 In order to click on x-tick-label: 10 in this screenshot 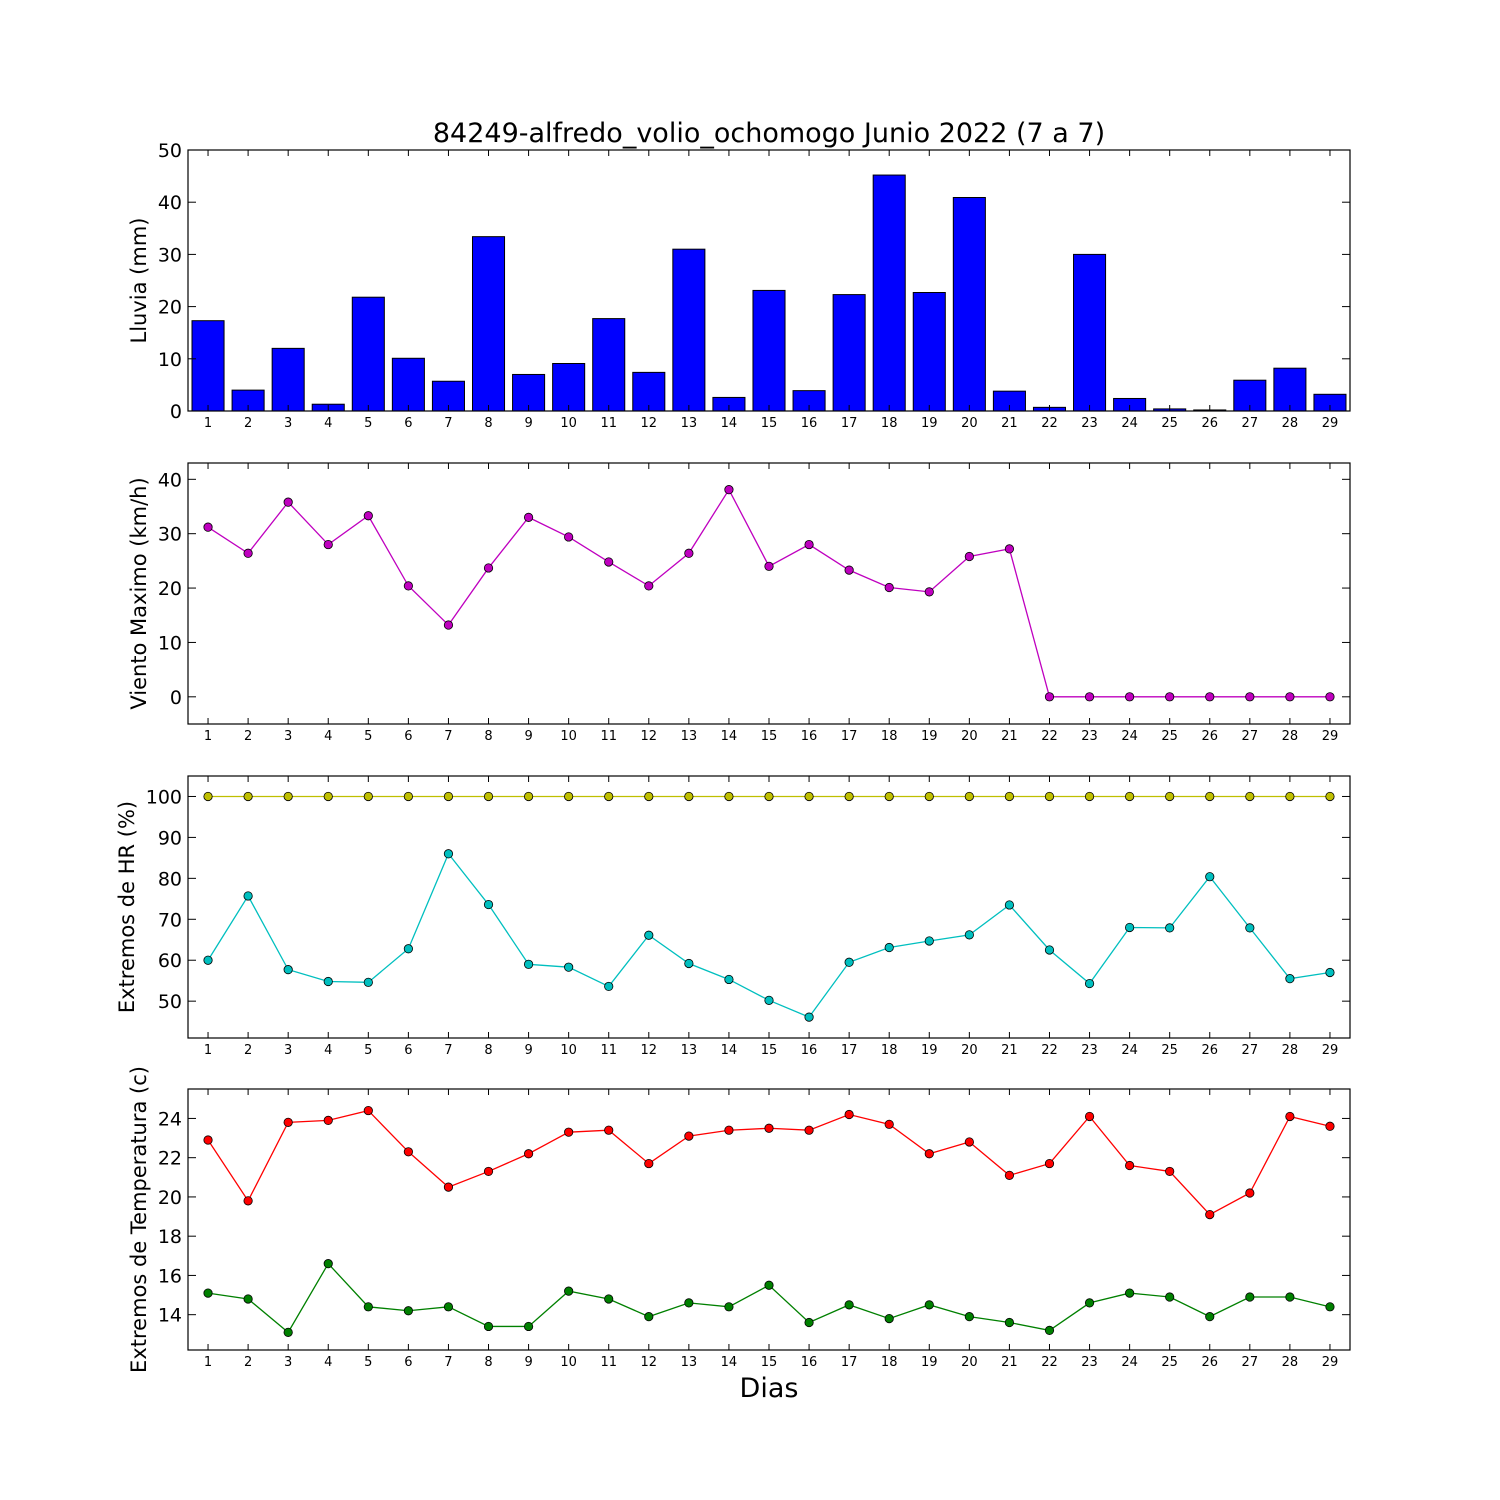, I will do `click(568, 1362)`.